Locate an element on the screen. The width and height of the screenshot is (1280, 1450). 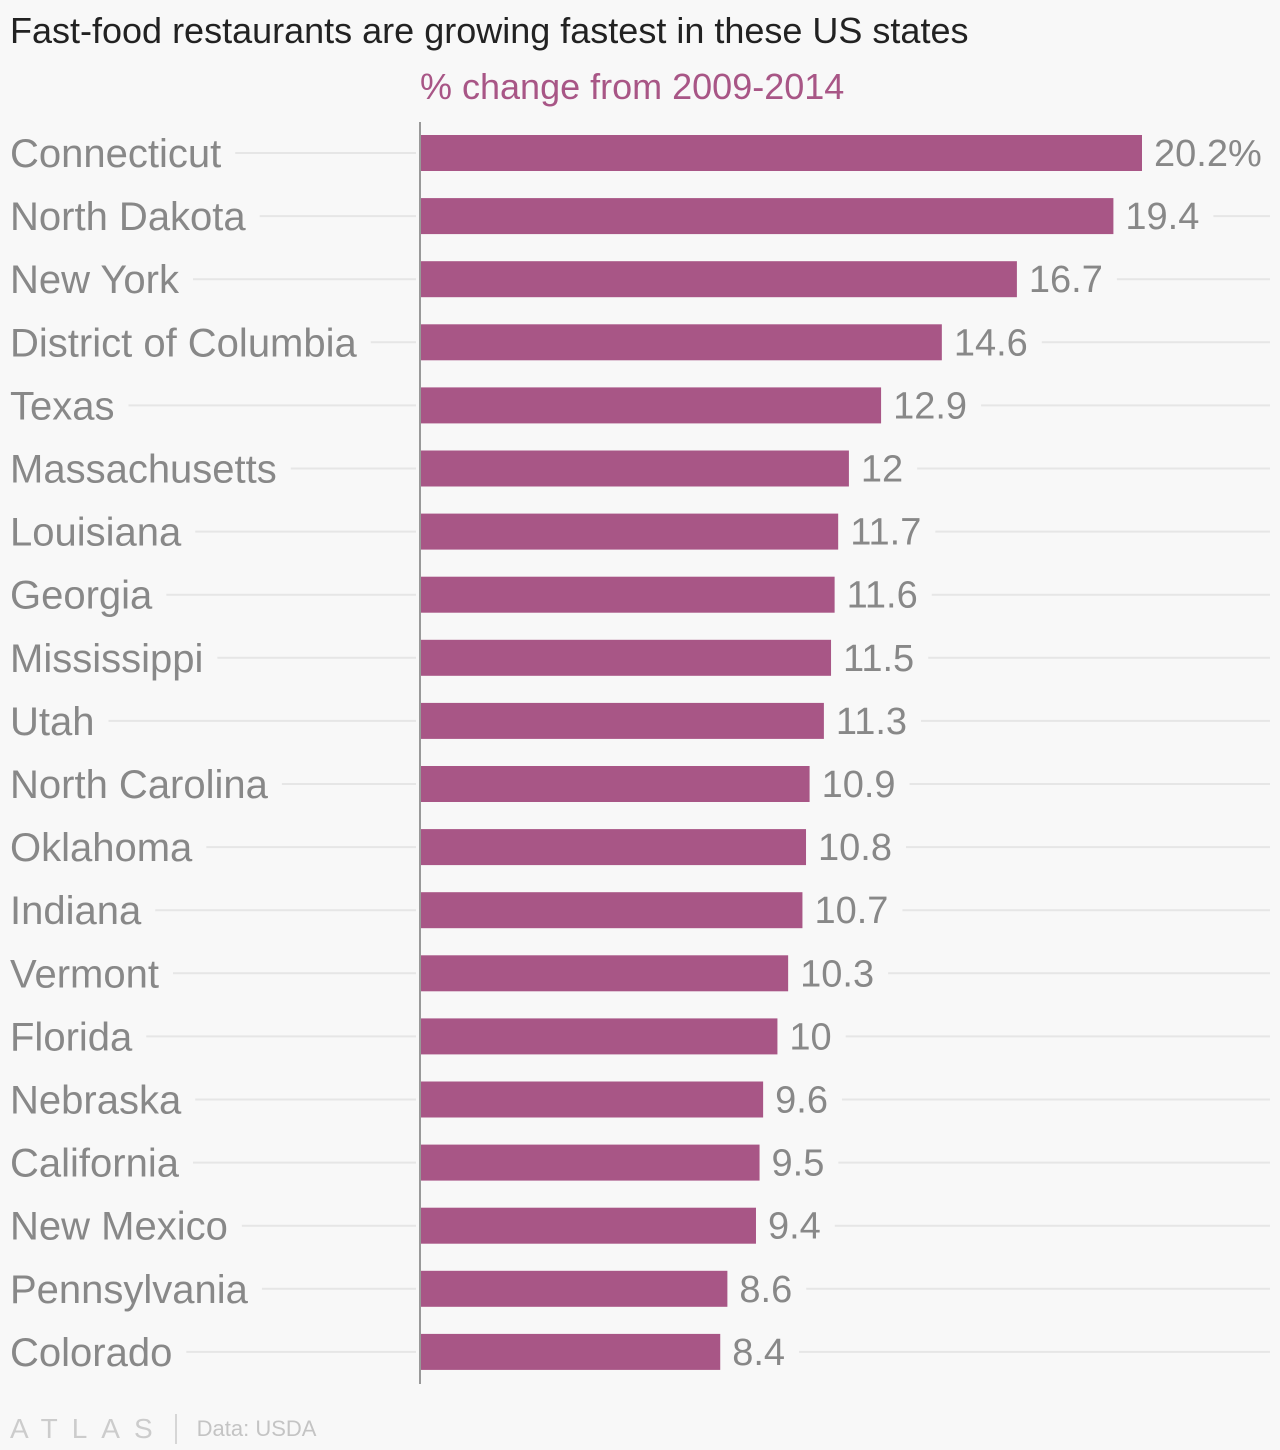
category-label: Louisiana is located at coordinates (96, 533).